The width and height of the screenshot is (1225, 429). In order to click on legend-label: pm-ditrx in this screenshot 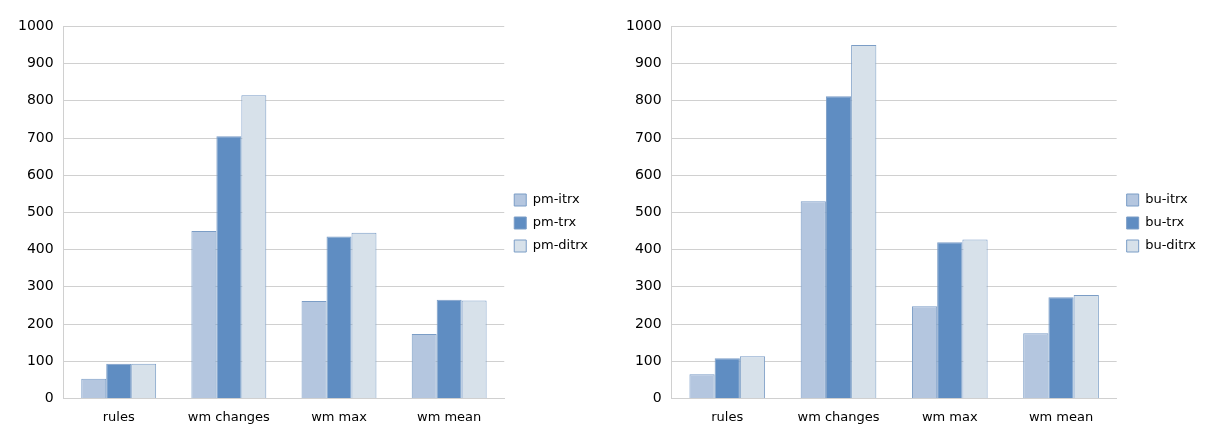, I will do `click(560, 245)`.